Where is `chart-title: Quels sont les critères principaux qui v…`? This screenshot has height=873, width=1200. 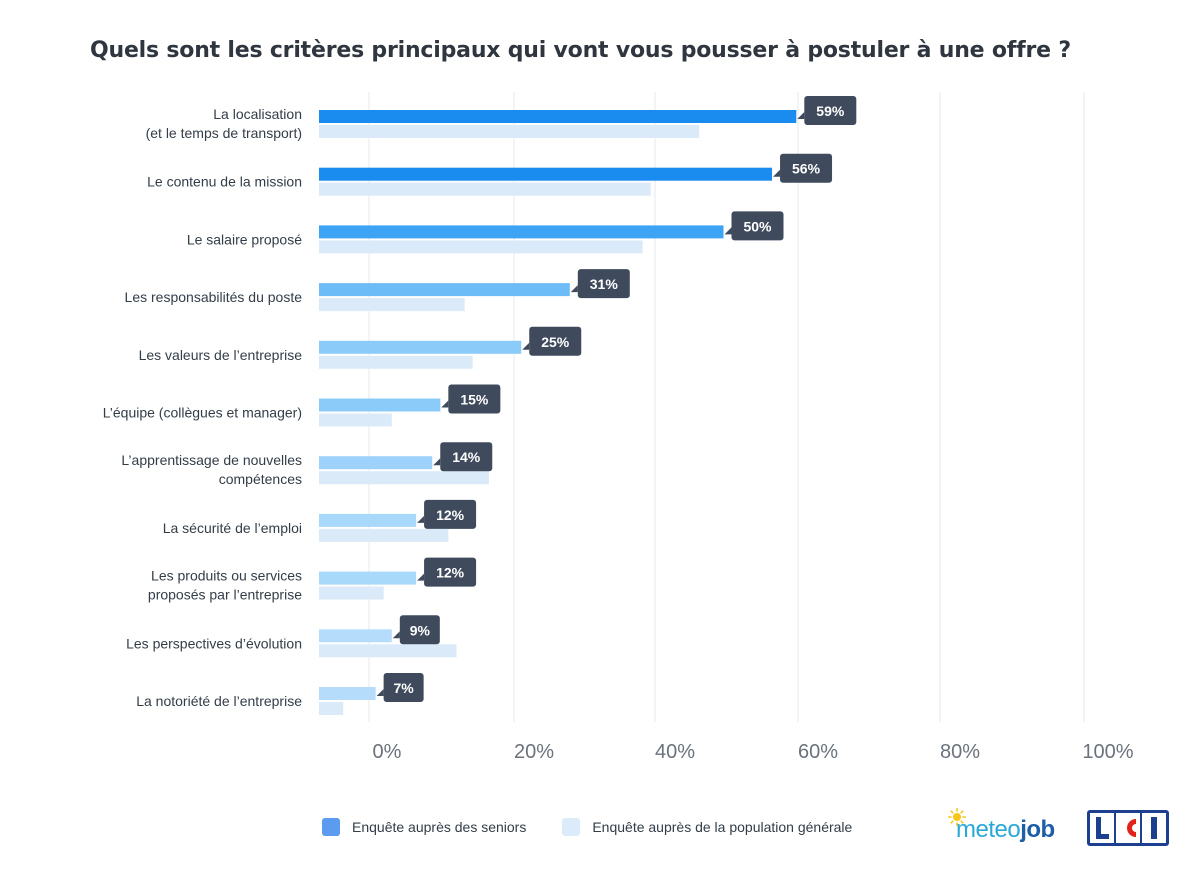
chart-title: Quels sont les critères principaux qui v… is located at coordinates (580, 50).